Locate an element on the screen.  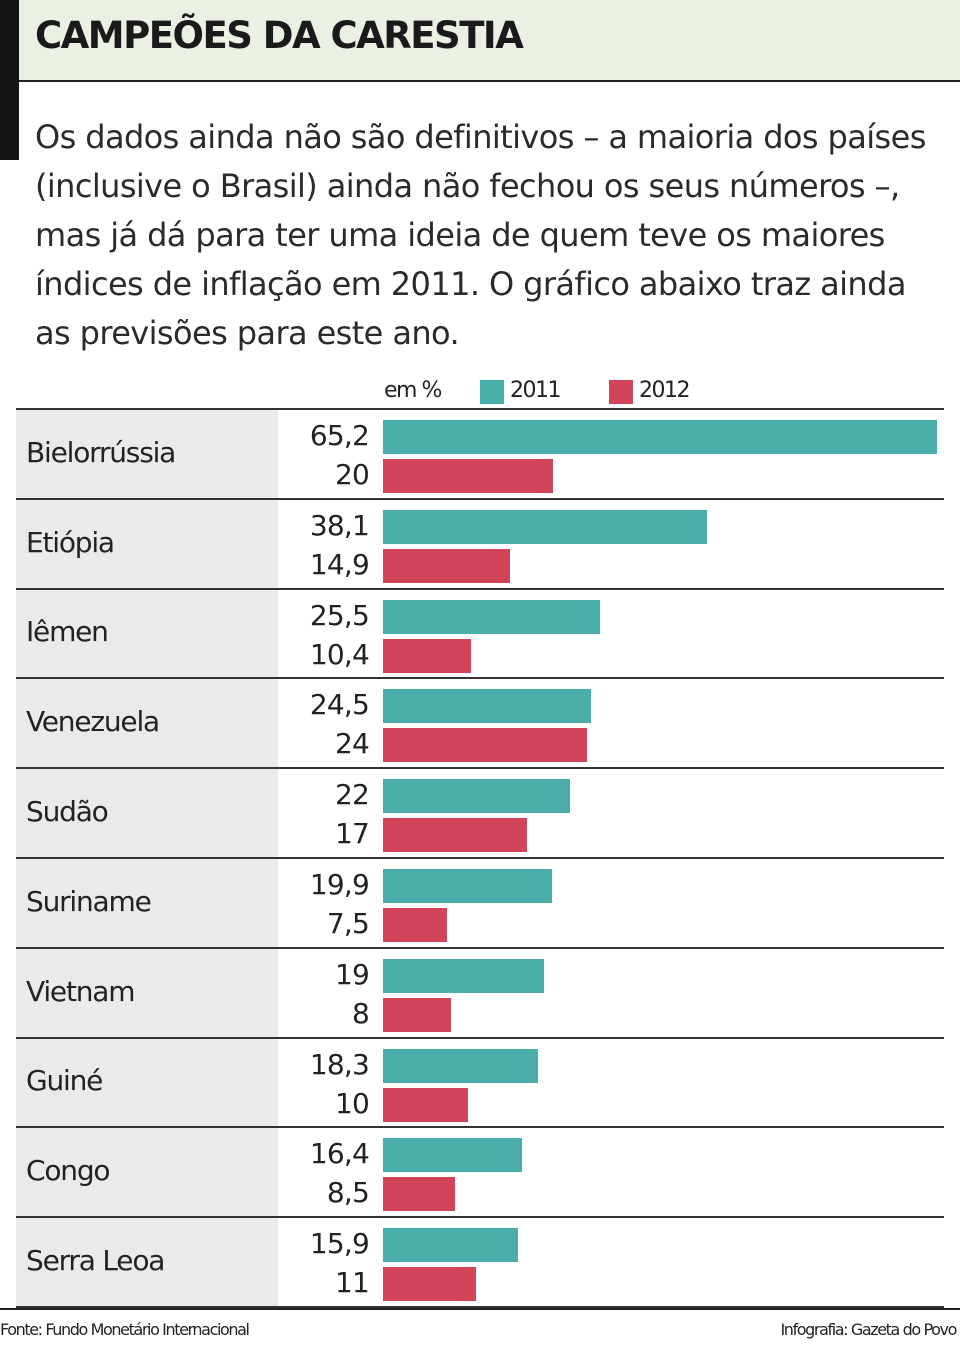
value-label-2012: 7,5 is located at coordinates (348, 923).